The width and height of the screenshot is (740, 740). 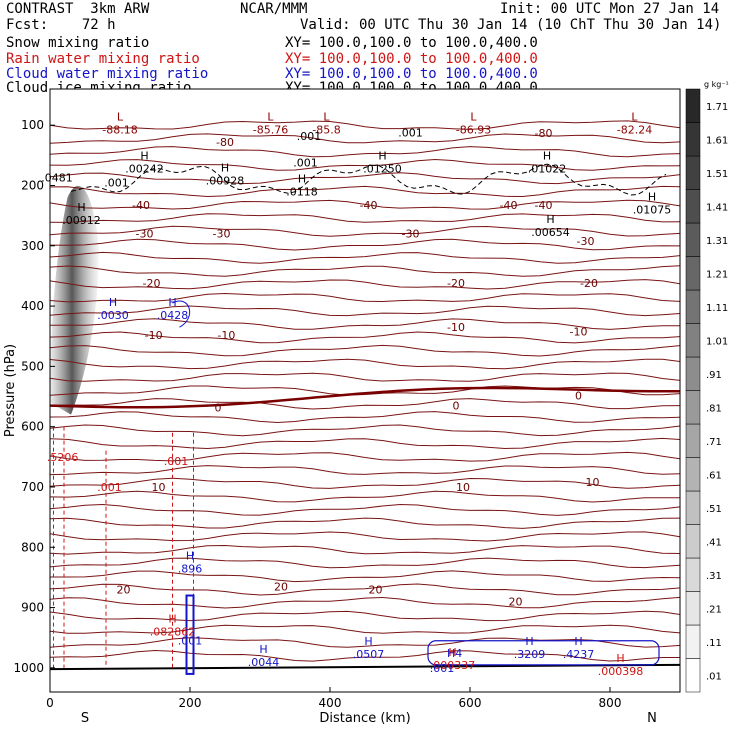 What do you see at coordinates (326, 116) in the screenshot?
I see `extremum-mark: L` at bounding box center [326, 116].